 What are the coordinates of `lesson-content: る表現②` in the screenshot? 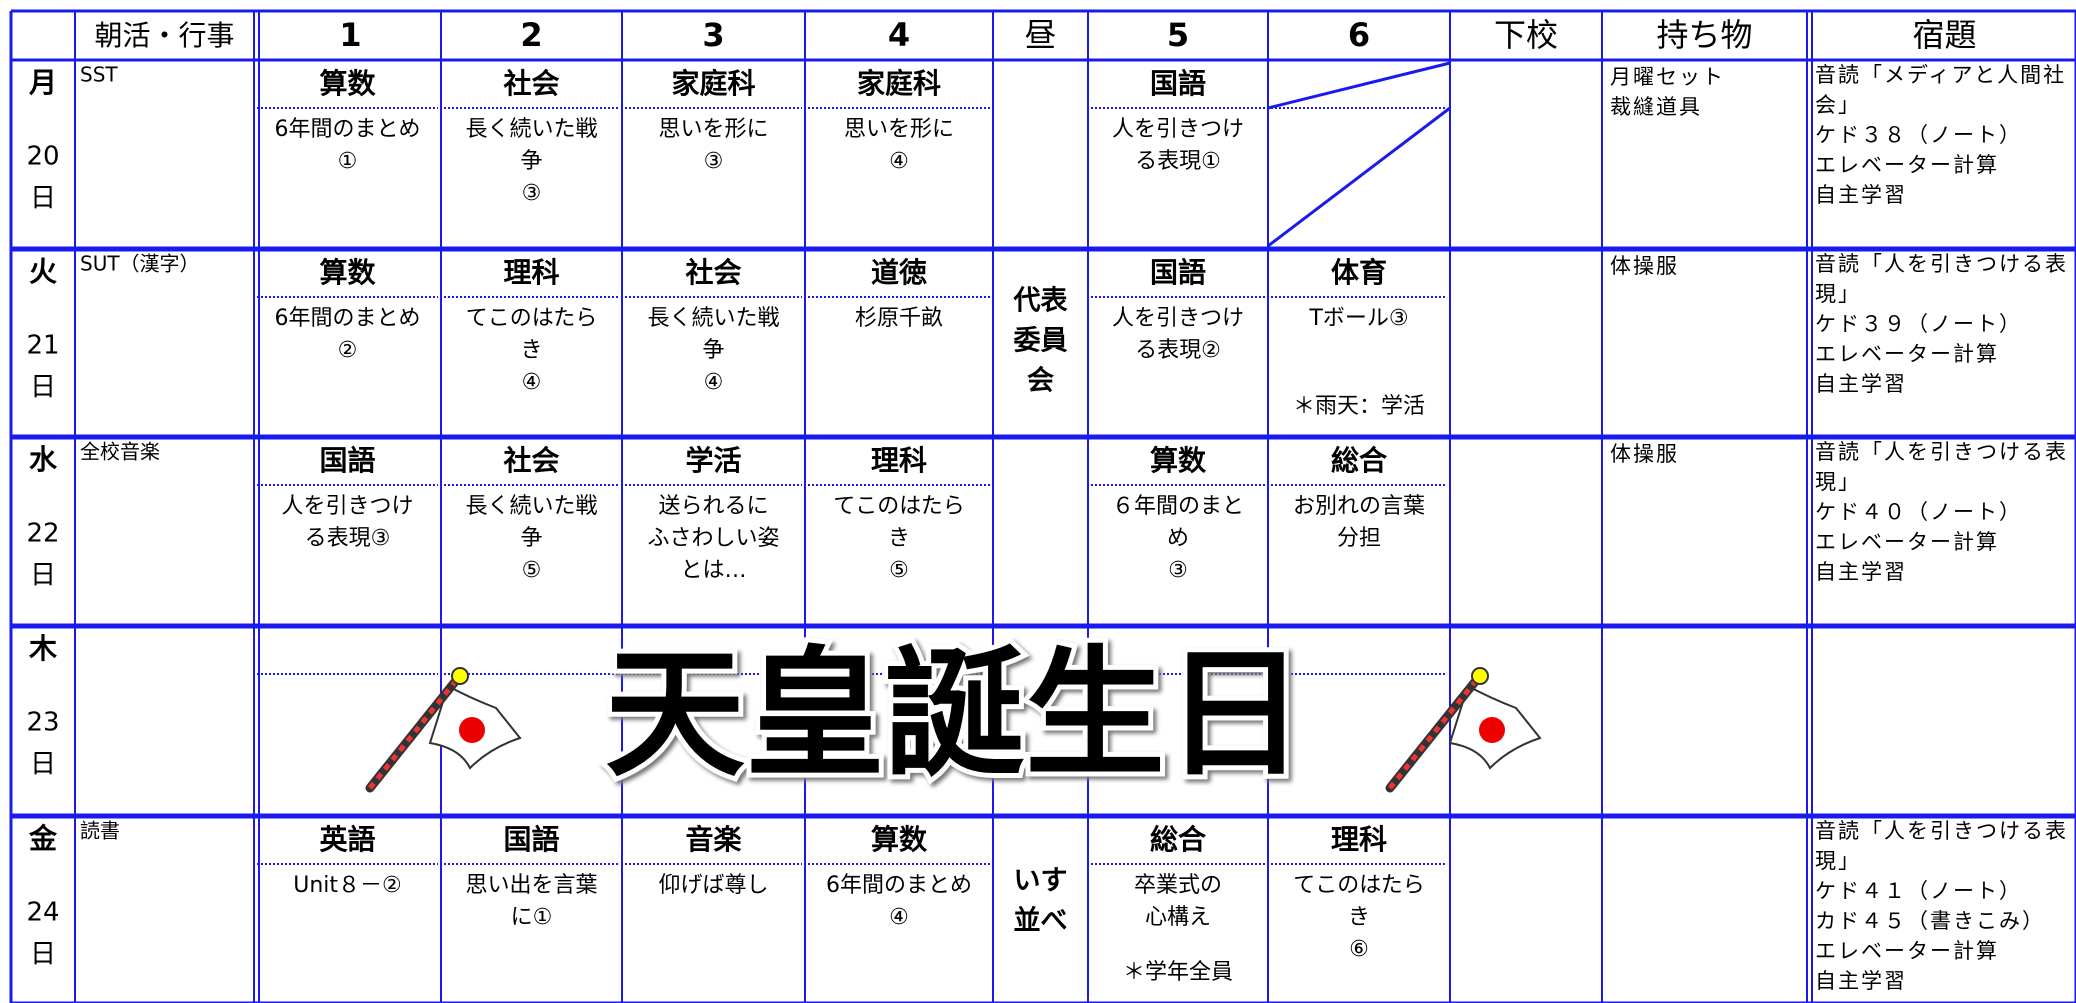 It's located at (1178, 350).